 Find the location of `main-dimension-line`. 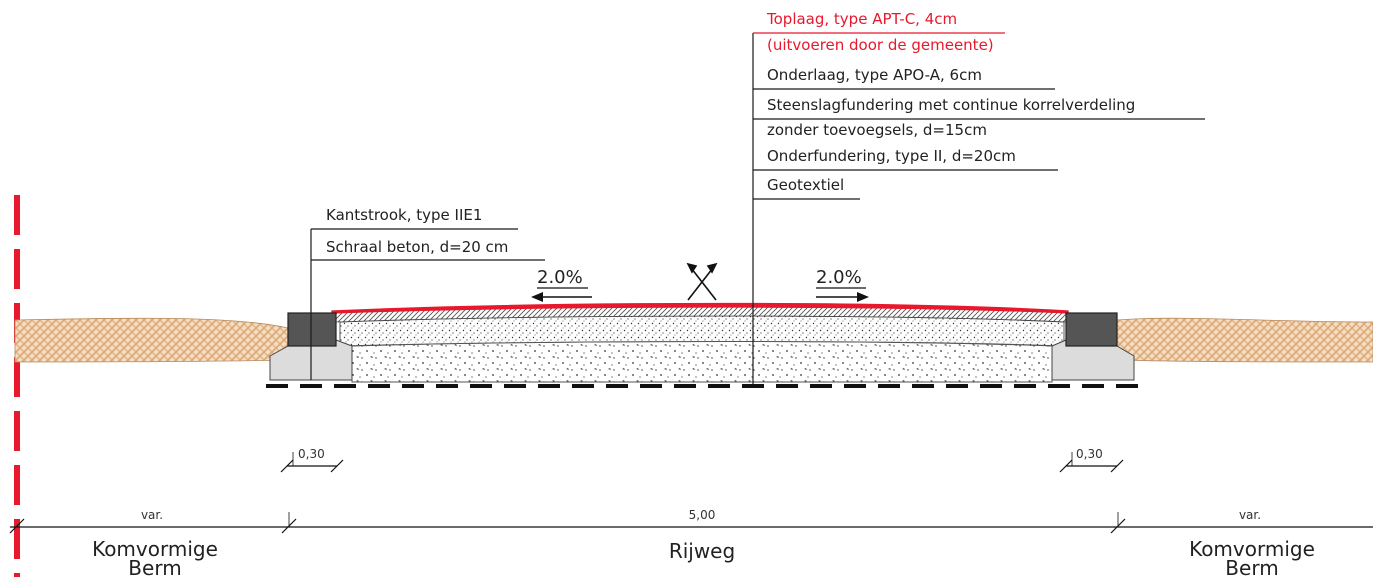

main-dimension-line is located at coordinates (691, 523).